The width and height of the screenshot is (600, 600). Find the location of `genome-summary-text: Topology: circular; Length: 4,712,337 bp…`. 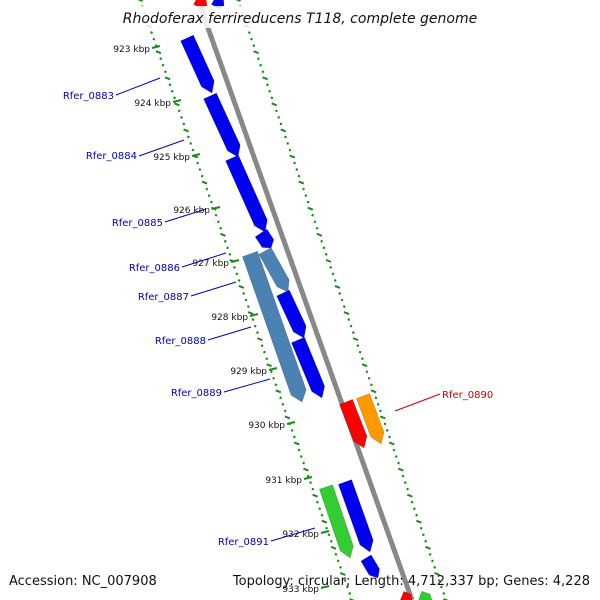

genome-summary-text: Topology: circular; Length: 4,712,337 bp… is located at coordinates (411, 581).